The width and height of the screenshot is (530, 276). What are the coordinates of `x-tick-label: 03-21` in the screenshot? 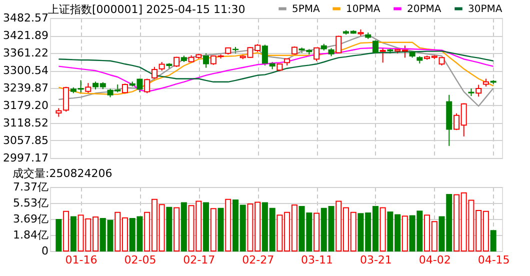 It's located at (376, 260).